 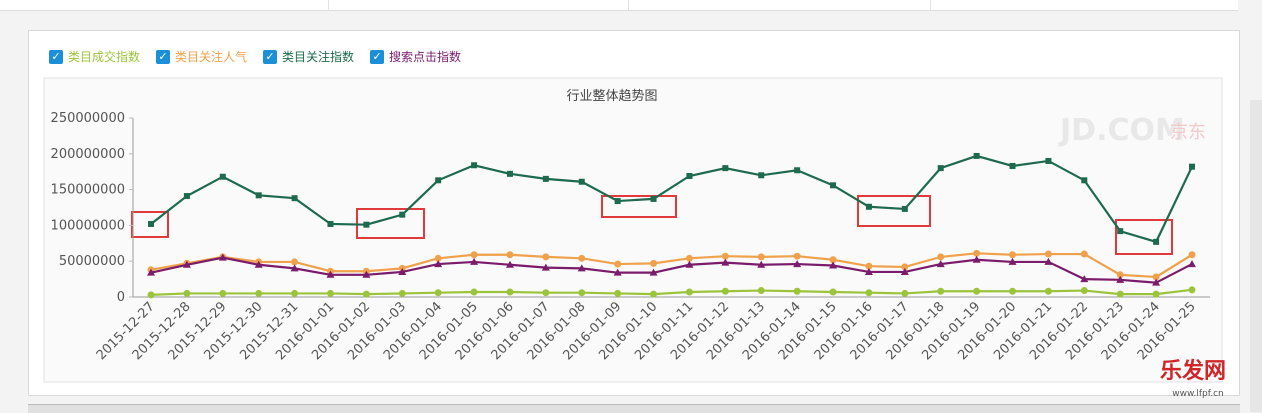 What do you see at coordinates (318, 57) in the screenshot?
I see `legend-label: 类目关注指数` at bounding box center [318, 57].